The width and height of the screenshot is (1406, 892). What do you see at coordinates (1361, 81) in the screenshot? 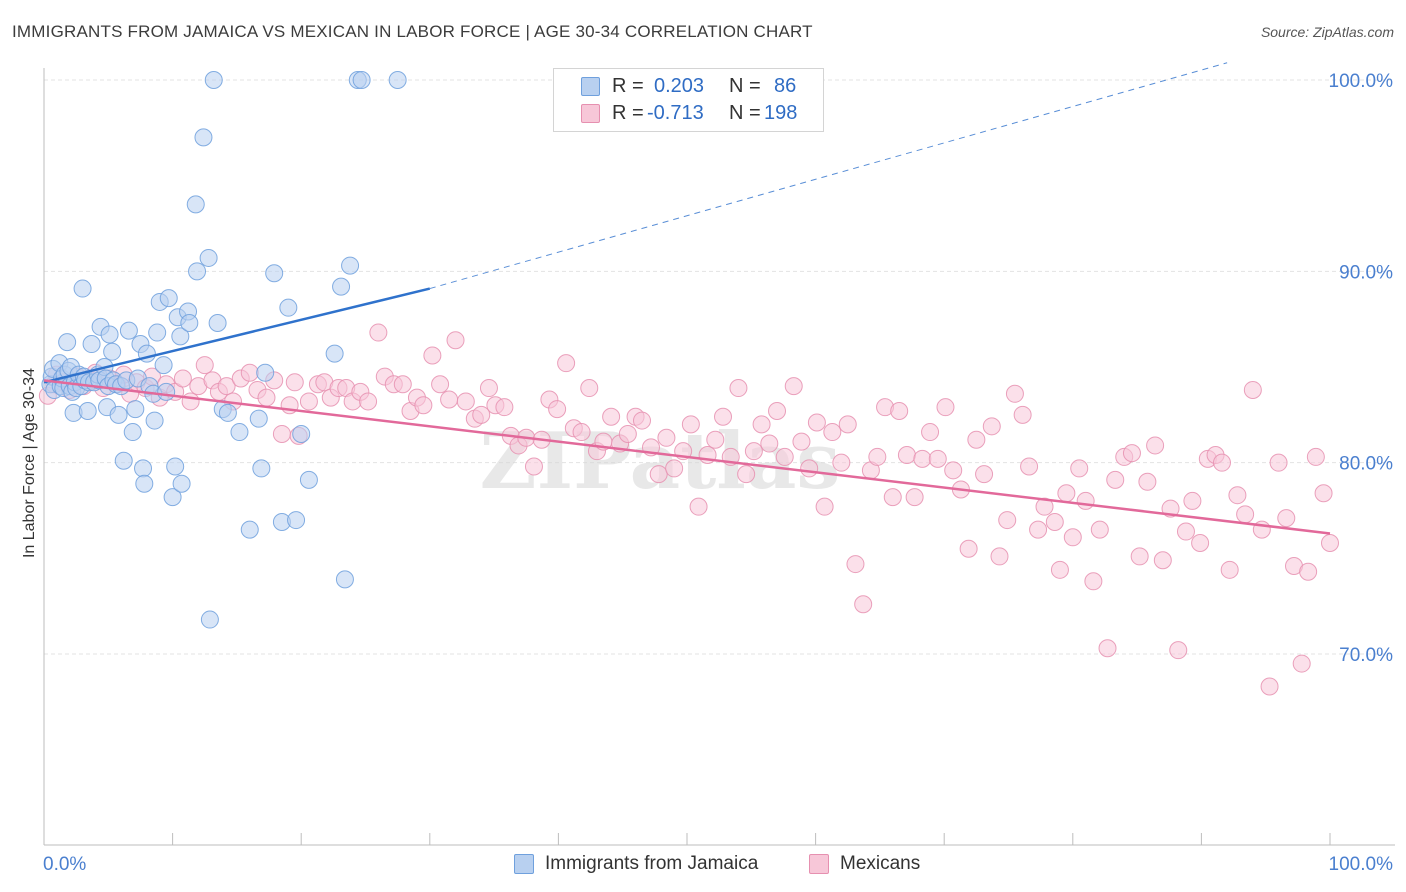
I see `y-tick-label: 100.0%` at bounding box center [1361, 81].